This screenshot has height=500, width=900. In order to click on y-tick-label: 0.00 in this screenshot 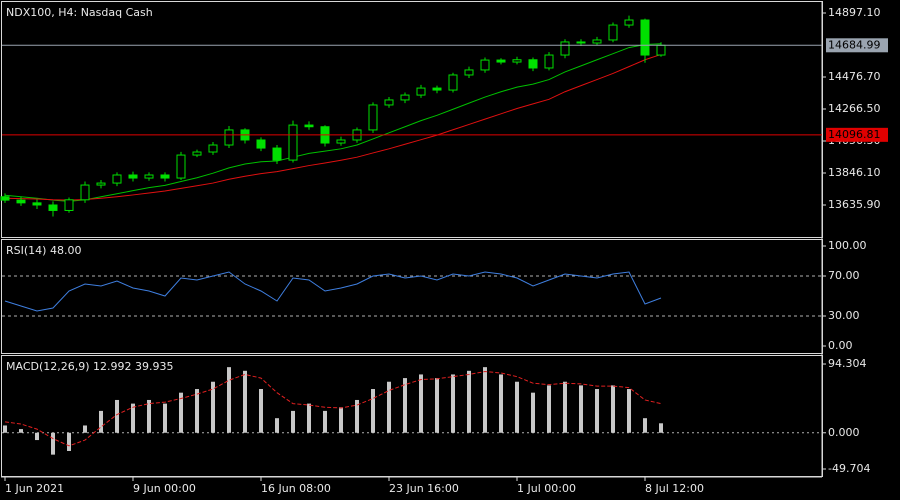, I will do `click(840, 345)`.